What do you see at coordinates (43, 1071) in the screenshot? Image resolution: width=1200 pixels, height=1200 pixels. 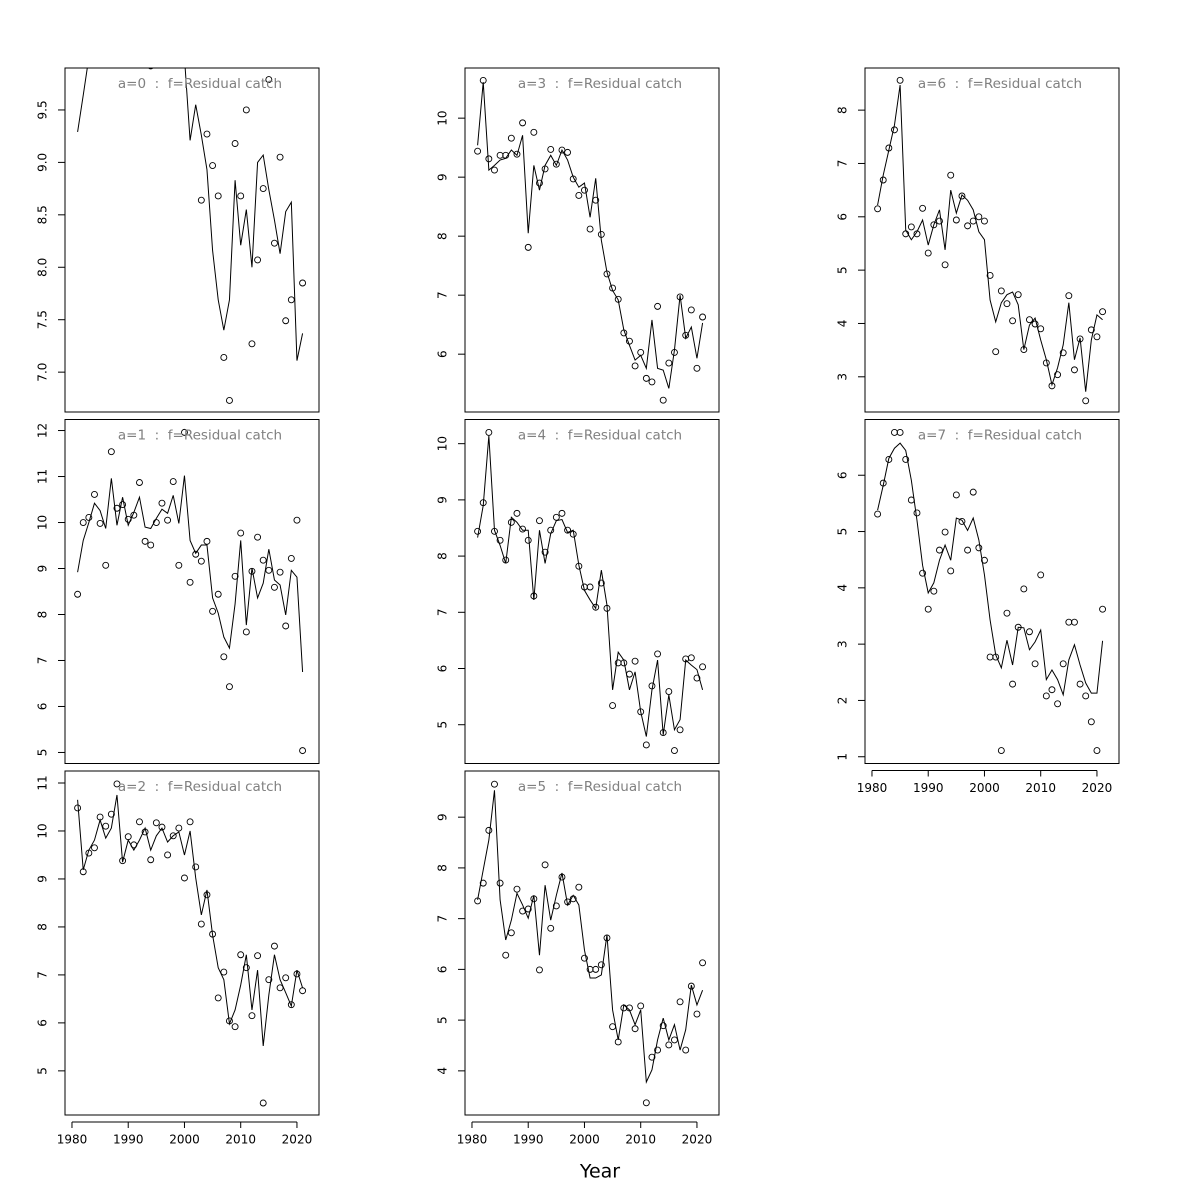 I see `y-tick-label: 5` at bounding box center [43, 1071].